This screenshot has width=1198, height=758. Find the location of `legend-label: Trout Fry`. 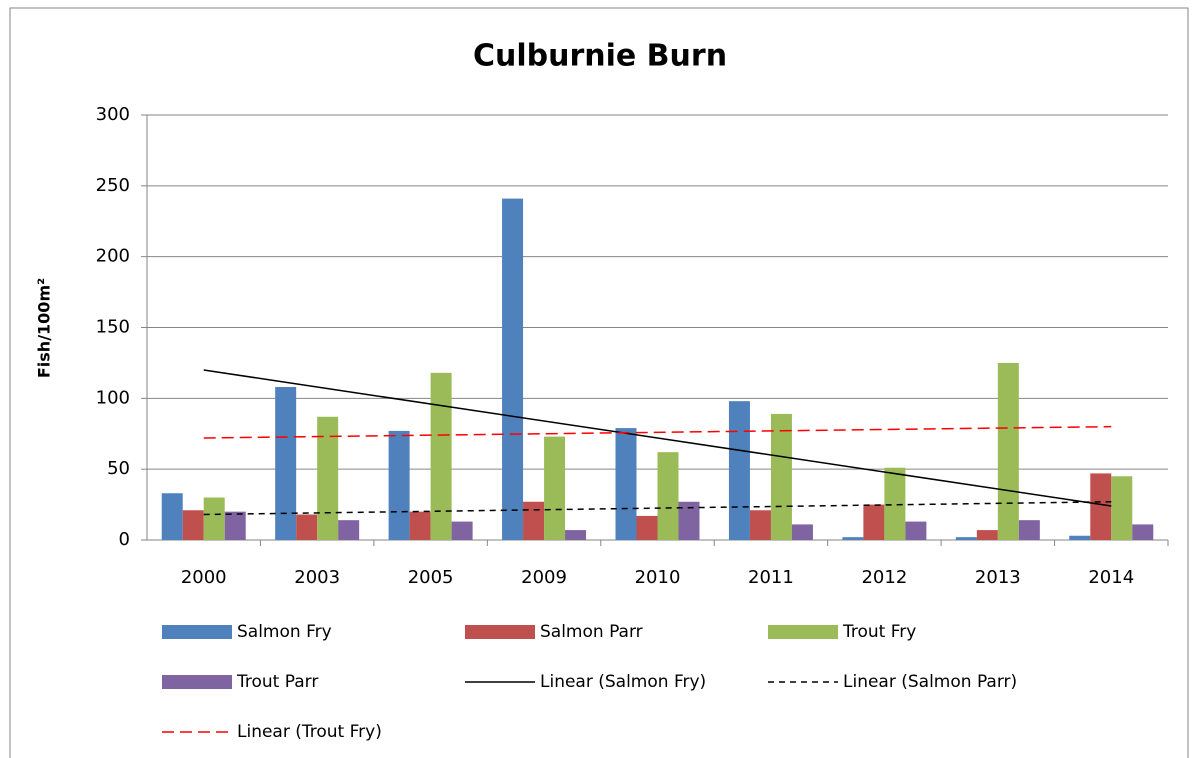

legend-label: Trout Fry is located at coordinates (879, 632).